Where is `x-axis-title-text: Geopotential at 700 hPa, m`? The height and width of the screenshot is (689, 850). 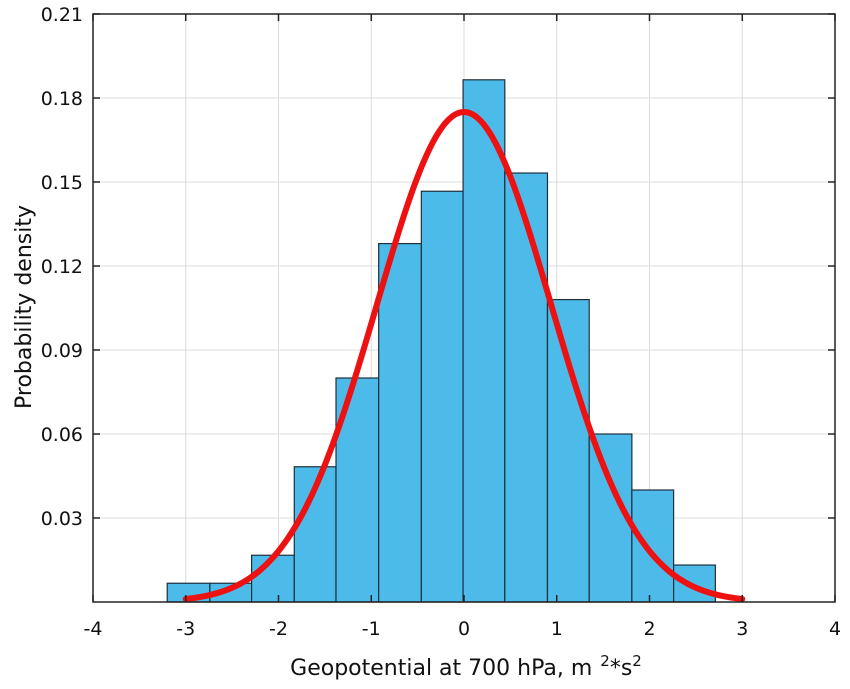 x-axis-title-text: Geopotential at 700 hPa, m is located at coordinates (441, 668).